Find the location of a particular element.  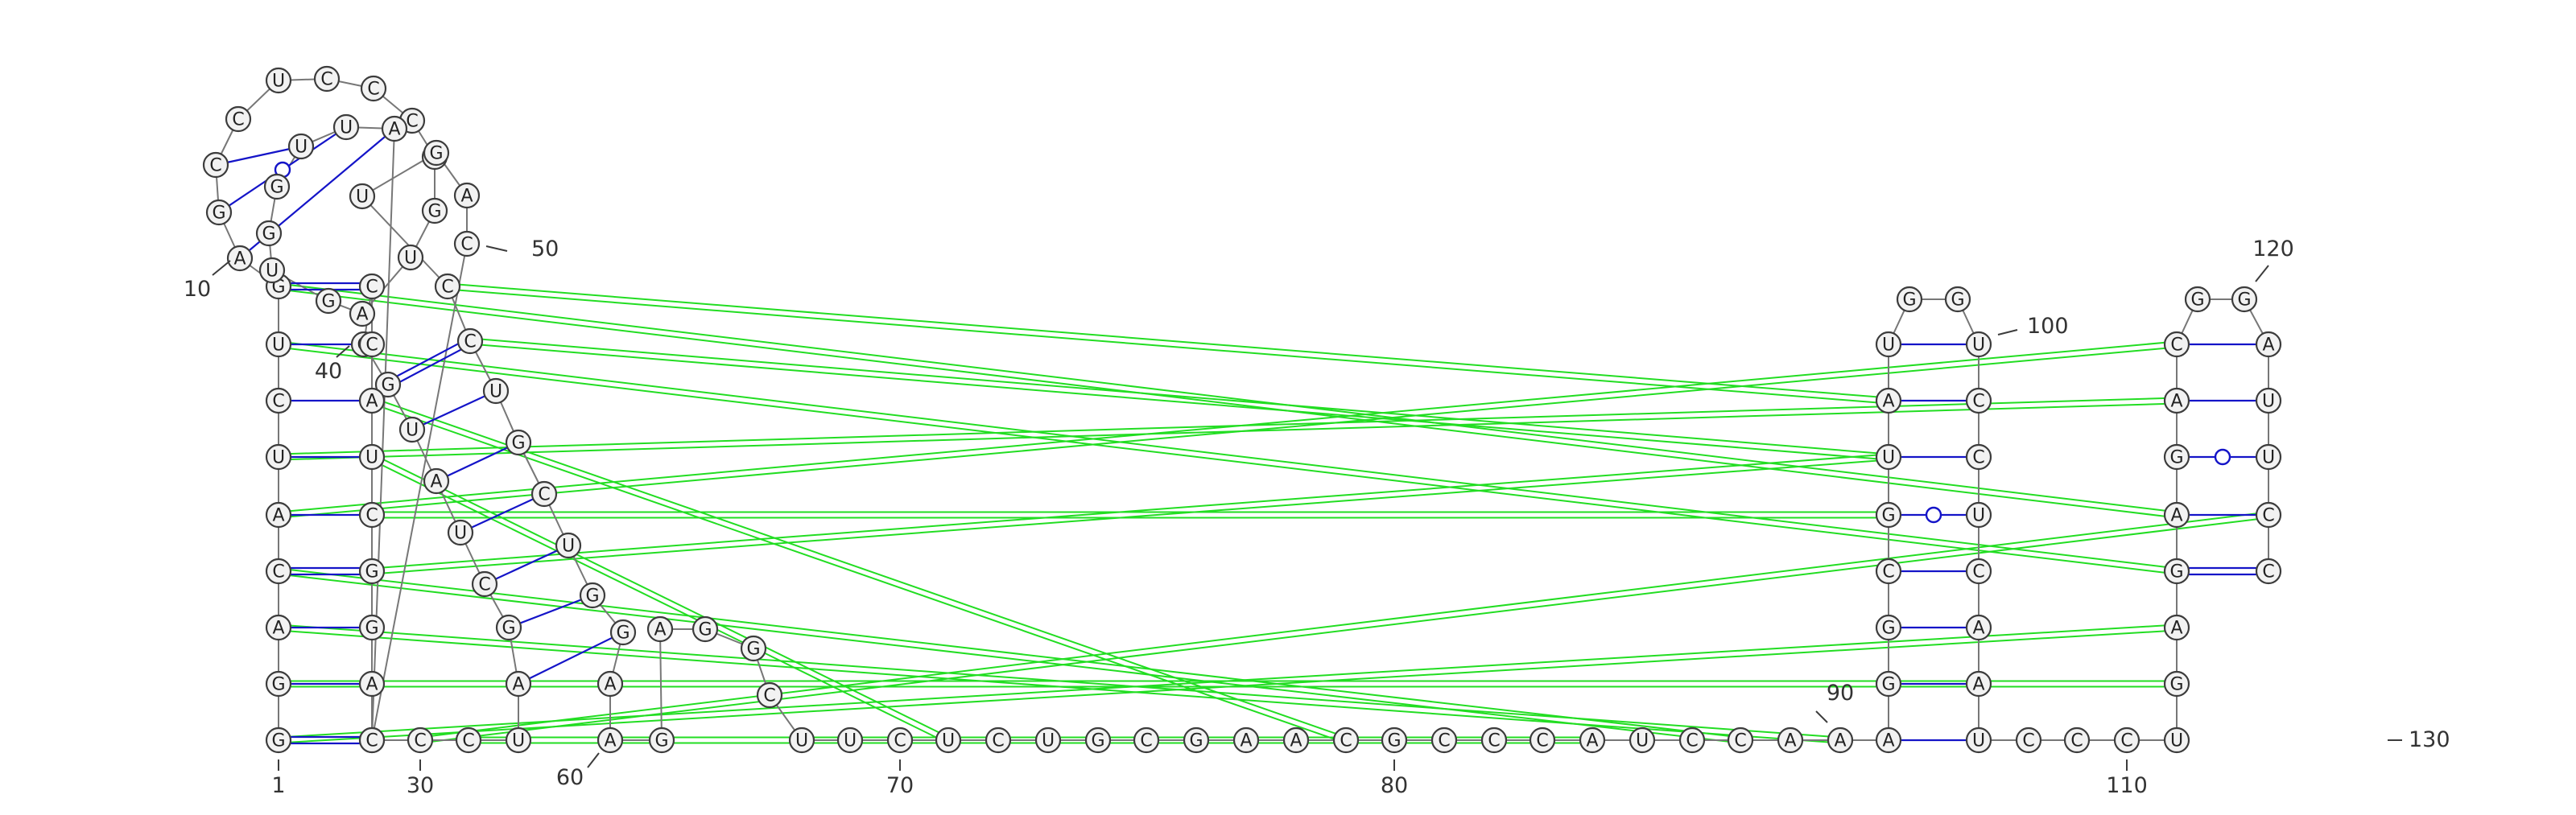

nucleotide-46: G is located at coordinates (372, 571).